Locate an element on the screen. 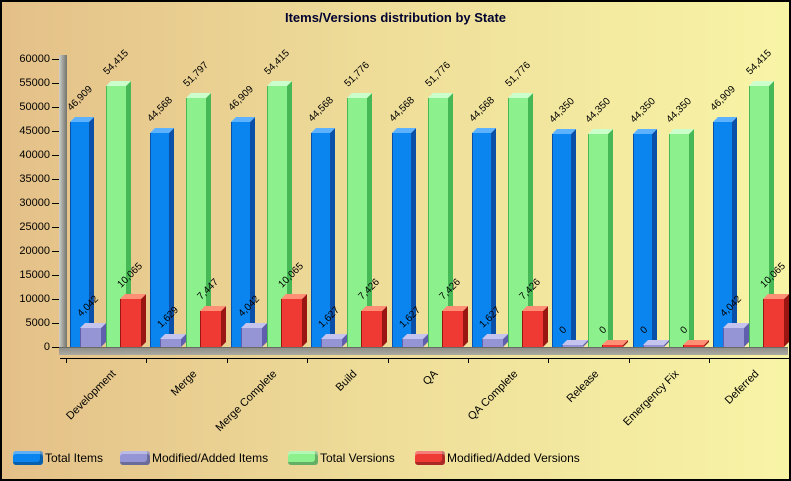 This screenshot has height=481, width=791. y-axis-tick-label: 15000 is located at coordinates (34, 275).